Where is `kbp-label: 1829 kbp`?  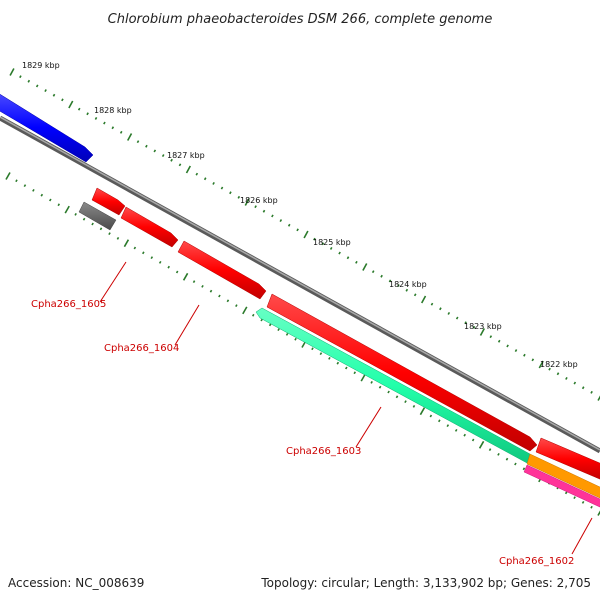
kbp-label: 1829 kbp is located at coordinates (41, 65).